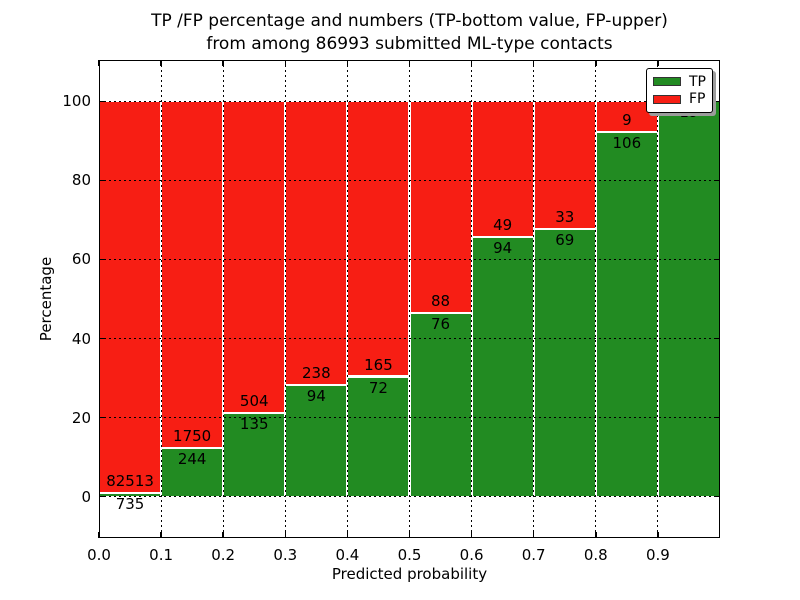 Image resolution: width=800 pixels, height=600 pixels. I want to click on fp-count-label: 33, so click(565, 217).